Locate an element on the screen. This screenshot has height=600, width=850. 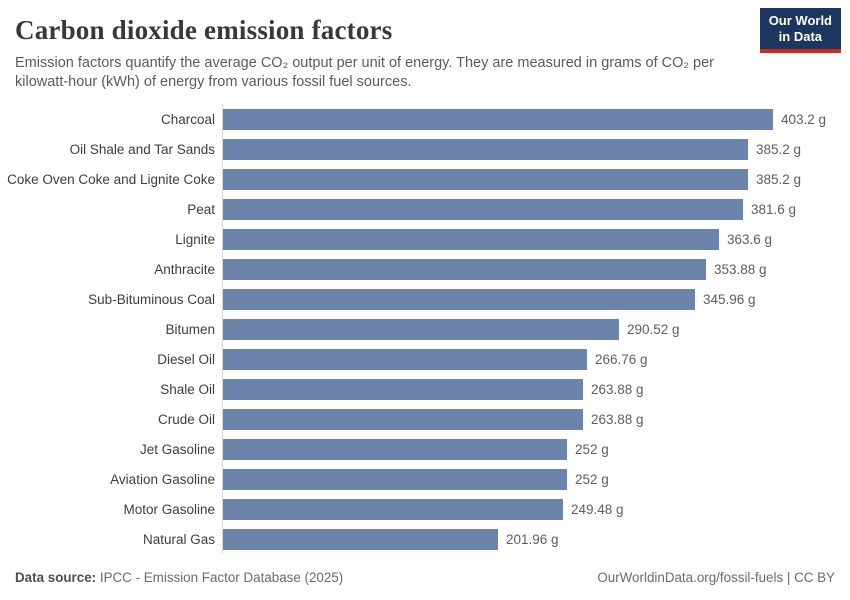
bar-row: Natural Gas 201.96 g is located at coordinates (425, 539).